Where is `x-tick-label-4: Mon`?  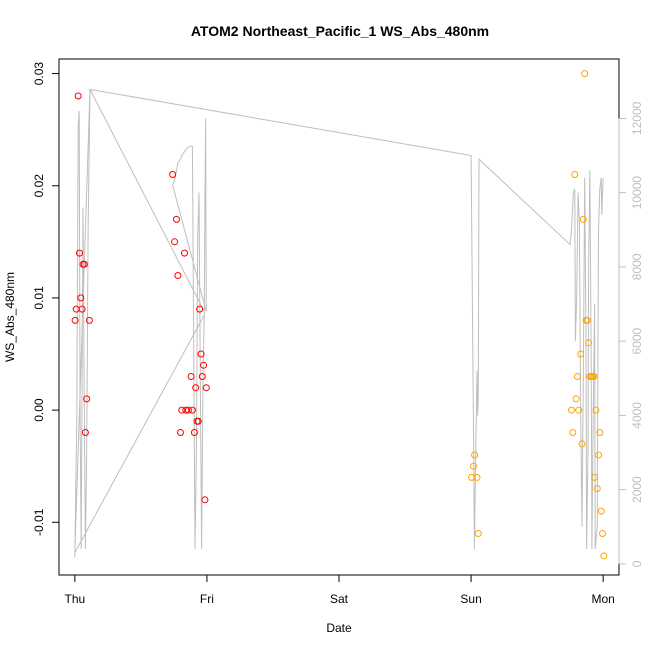
x-tick-label-4: Mon is located at coordinates (602, 599).